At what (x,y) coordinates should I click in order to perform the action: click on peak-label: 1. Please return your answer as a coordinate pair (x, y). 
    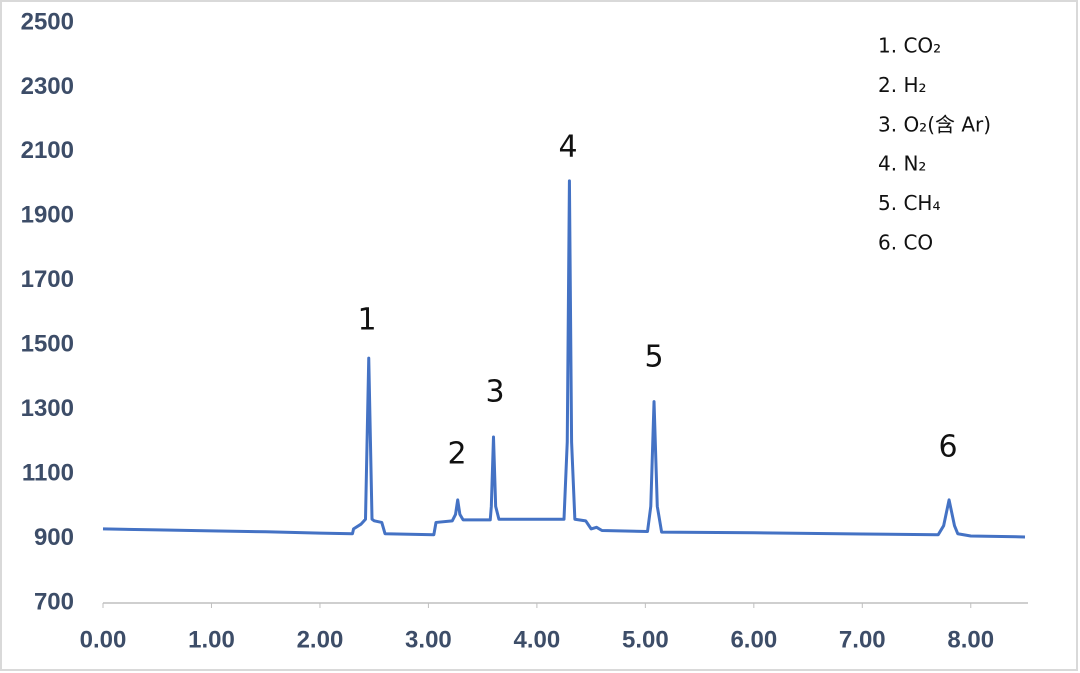
    Looking at the image, I should click on (366, 320).